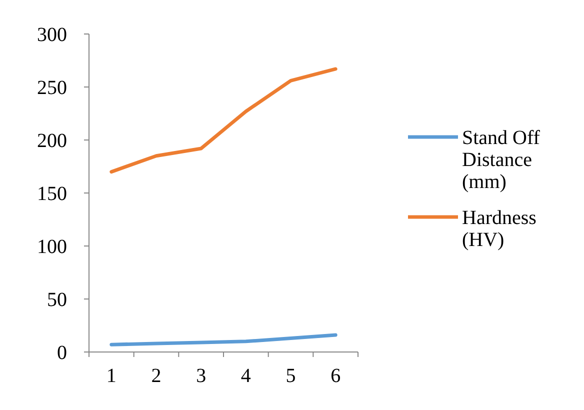 The height and width of the screenshot is (410, 584). I want to click on y-tick-label: 0, so click(62, 353).